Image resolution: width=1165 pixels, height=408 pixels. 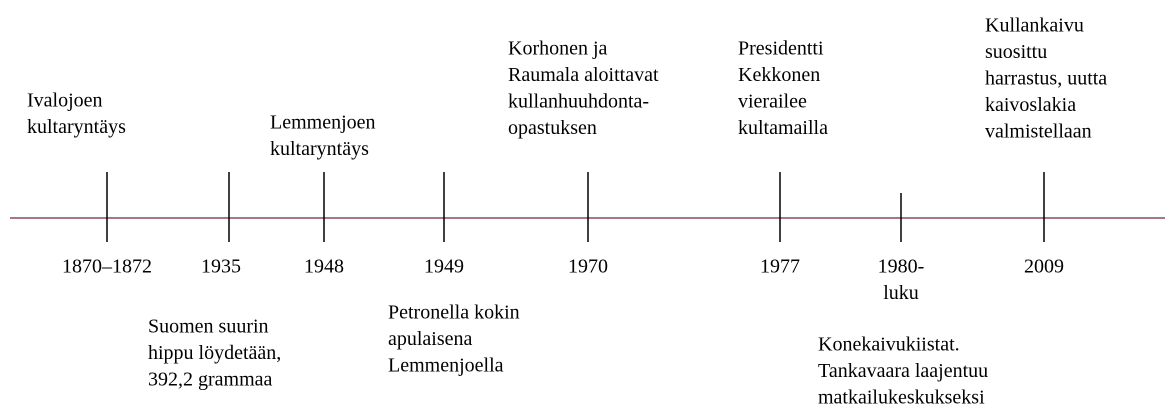 I want to click on event-description: kaivoslakia, so click(x=1030, y=105).